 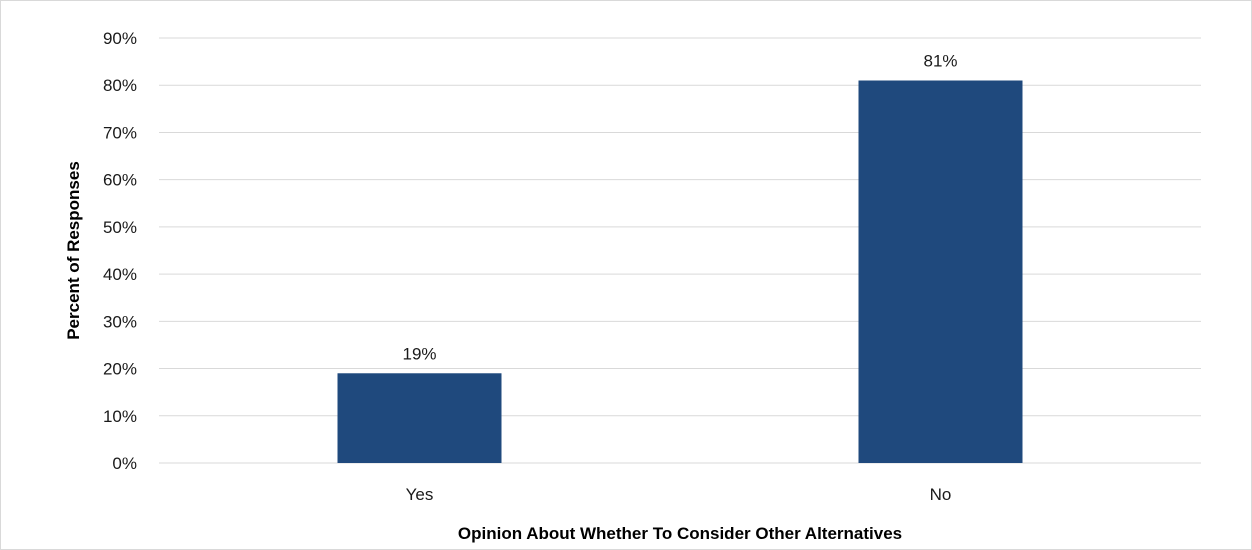 I want to click on data-label: 81%, so click(x=940, y=61).